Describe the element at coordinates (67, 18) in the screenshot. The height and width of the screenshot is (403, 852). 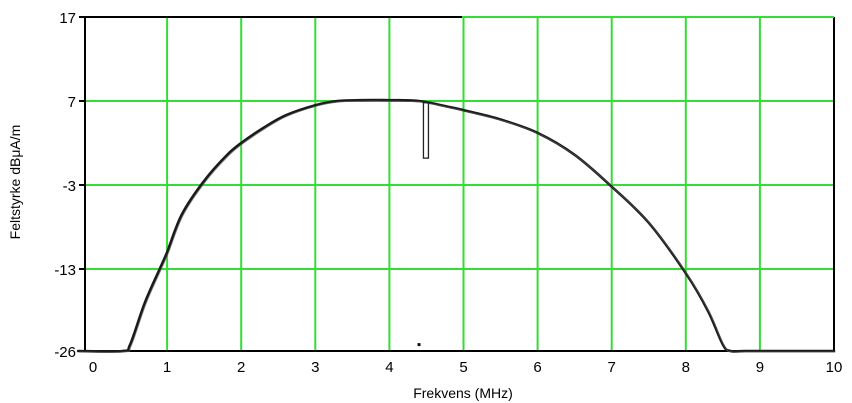
I see `y-tick-label-17: 17` at that location.